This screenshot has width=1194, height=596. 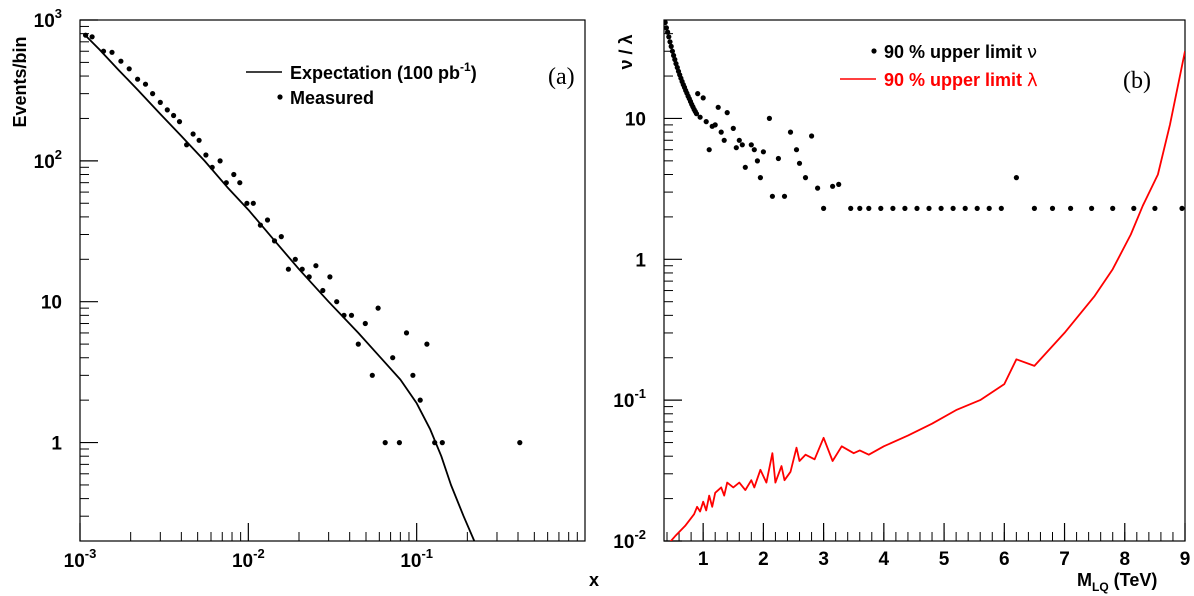 I want to click on panel-a-y-tick-label: 102, so click(x=48, y=160).